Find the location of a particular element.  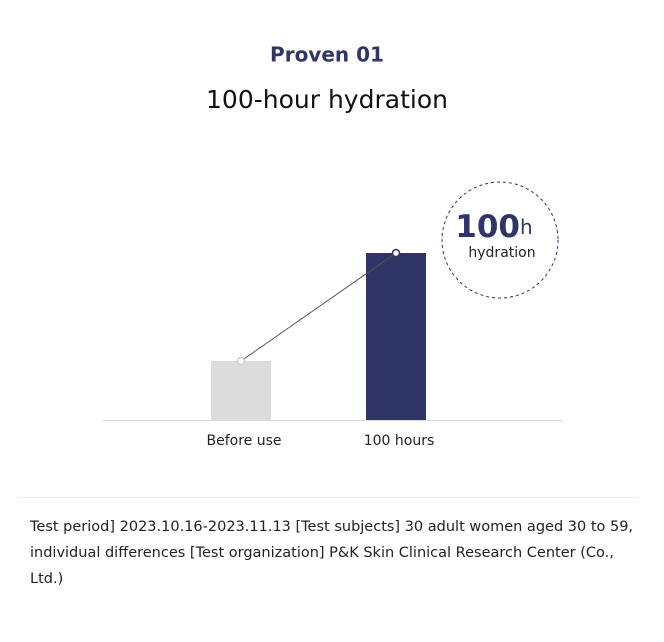

x-tick-label: 100 hours is located at coordinates (399, 441).